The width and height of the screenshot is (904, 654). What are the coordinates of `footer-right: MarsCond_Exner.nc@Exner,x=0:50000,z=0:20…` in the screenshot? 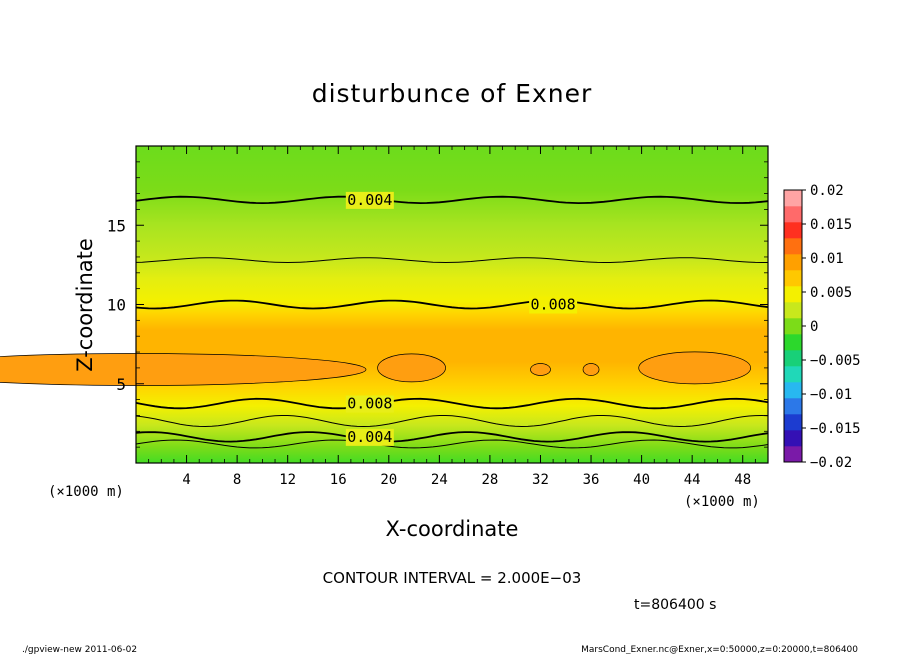 It's located at (719, 649).